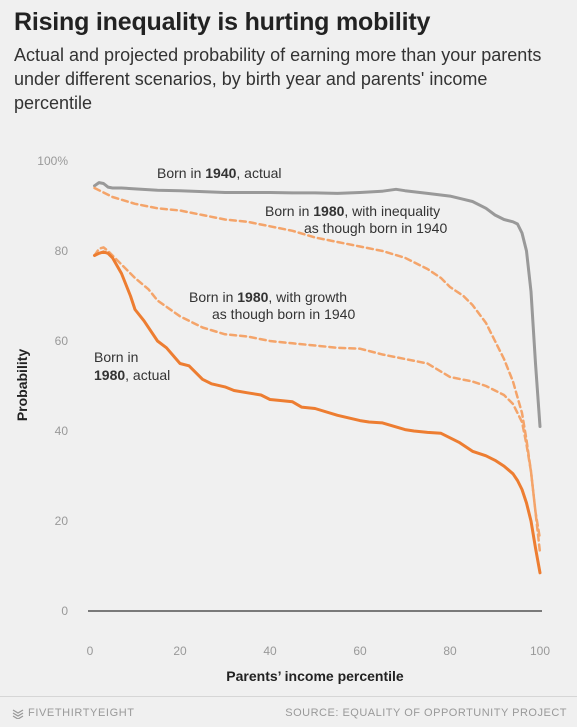 The image size is (577, 727). What do you see at coordinates (426, 713) in the screenshot?
I see `source-credit: SOURCE: EQUALITY OF OPPORTUNITY PROJECT` at bounding box center [426, 713].